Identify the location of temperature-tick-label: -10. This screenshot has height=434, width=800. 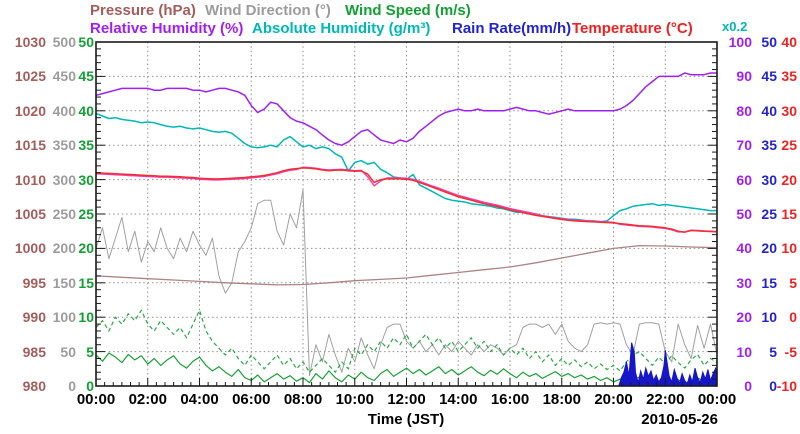
(786, 386).